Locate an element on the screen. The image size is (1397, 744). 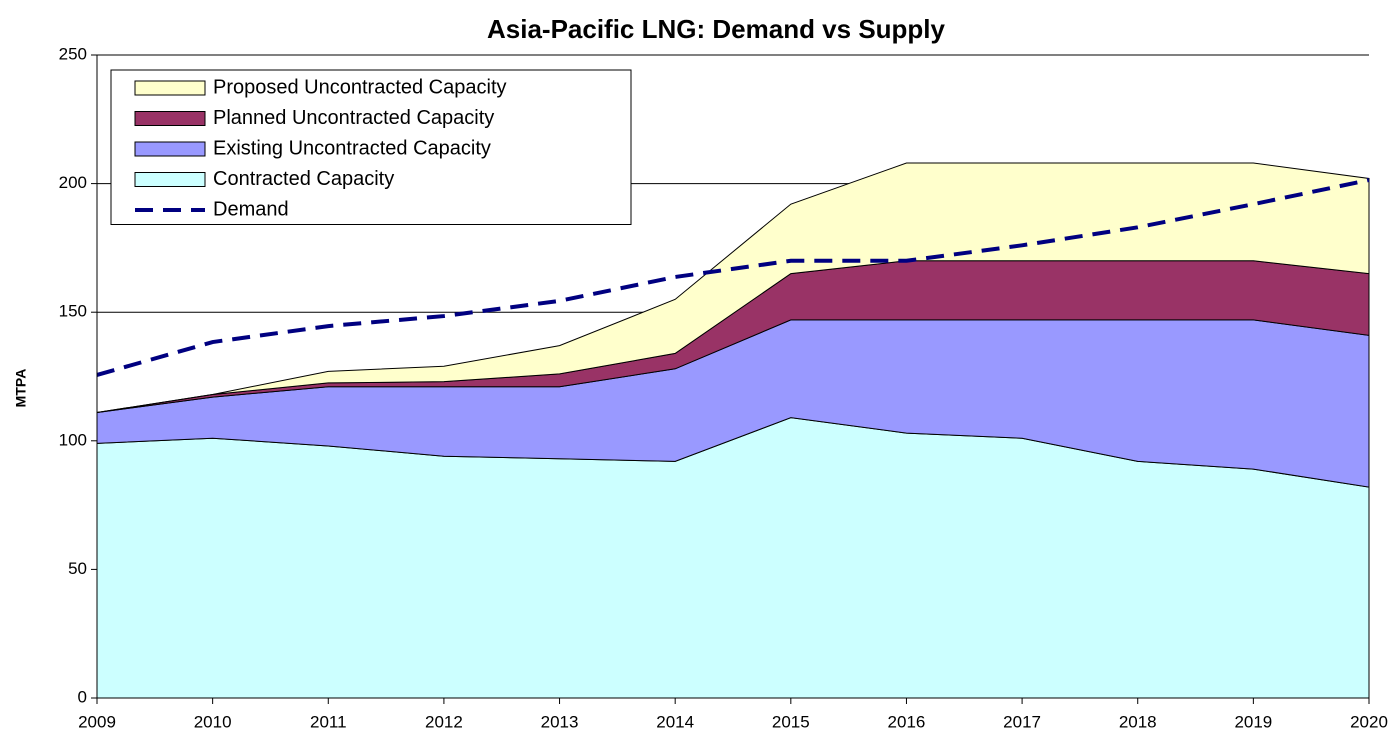
y-tick-label: 150 is located at coordinates (73, 311).